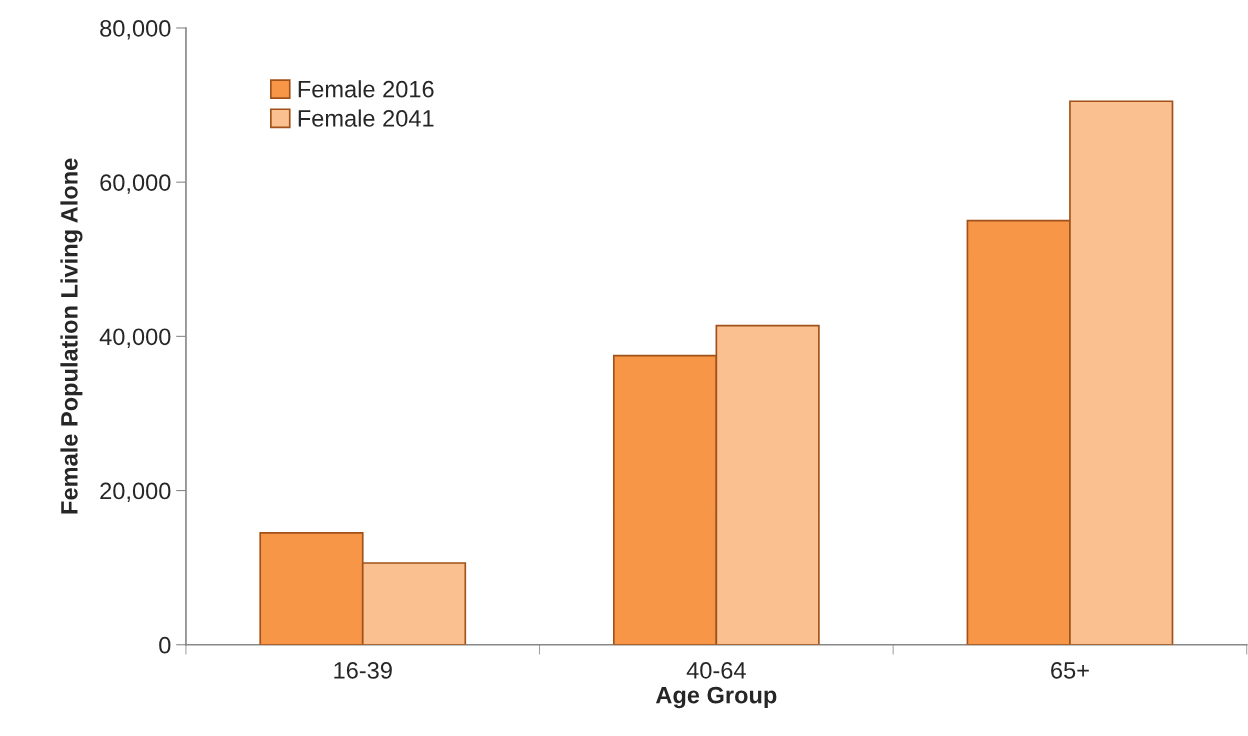 The width and height of the screenshot is (1248, 736). I want to click on y-tick-label: 0, so click(165, 645).